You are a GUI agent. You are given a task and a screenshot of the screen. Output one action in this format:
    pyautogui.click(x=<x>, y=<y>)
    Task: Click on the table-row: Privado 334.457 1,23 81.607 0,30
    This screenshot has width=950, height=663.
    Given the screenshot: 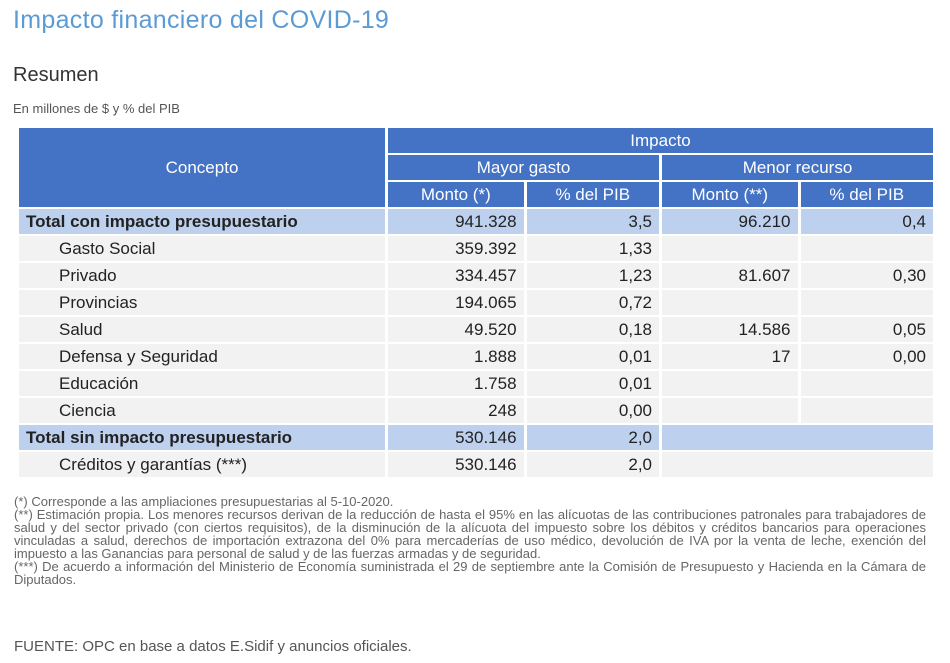 What is the action you would take?
    pyautogui.click(x=476, y=275)
    